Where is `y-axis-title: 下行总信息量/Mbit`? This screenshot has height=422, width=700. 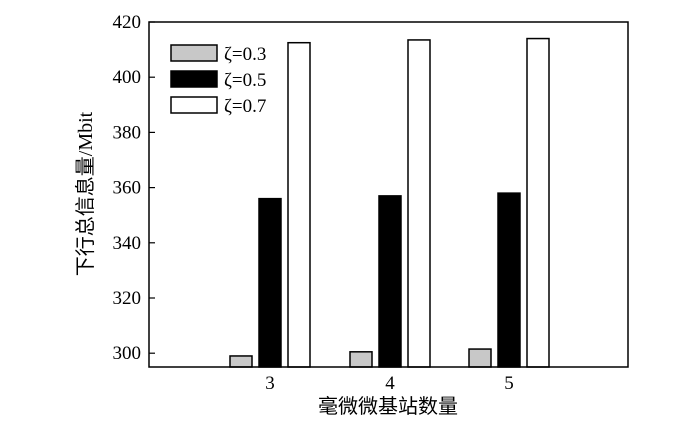
y-axis-title: 下行总信息量/Mbit is located at coordinates (85, 193).